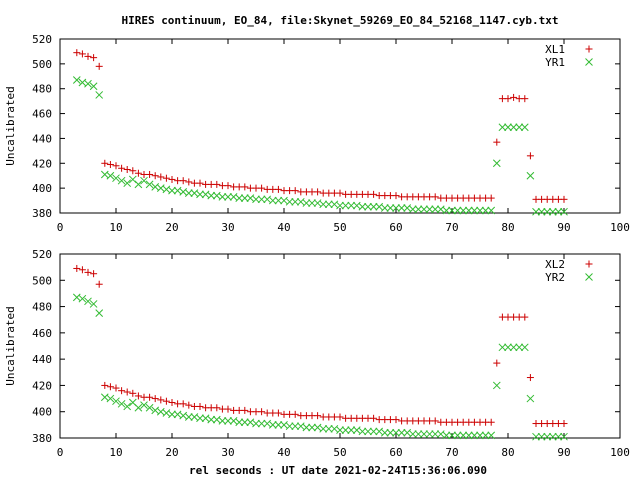 Image resolution: width=640 pixels, height=480 pixels. I want to click on y-tick-label: 420, so click(42, 385).